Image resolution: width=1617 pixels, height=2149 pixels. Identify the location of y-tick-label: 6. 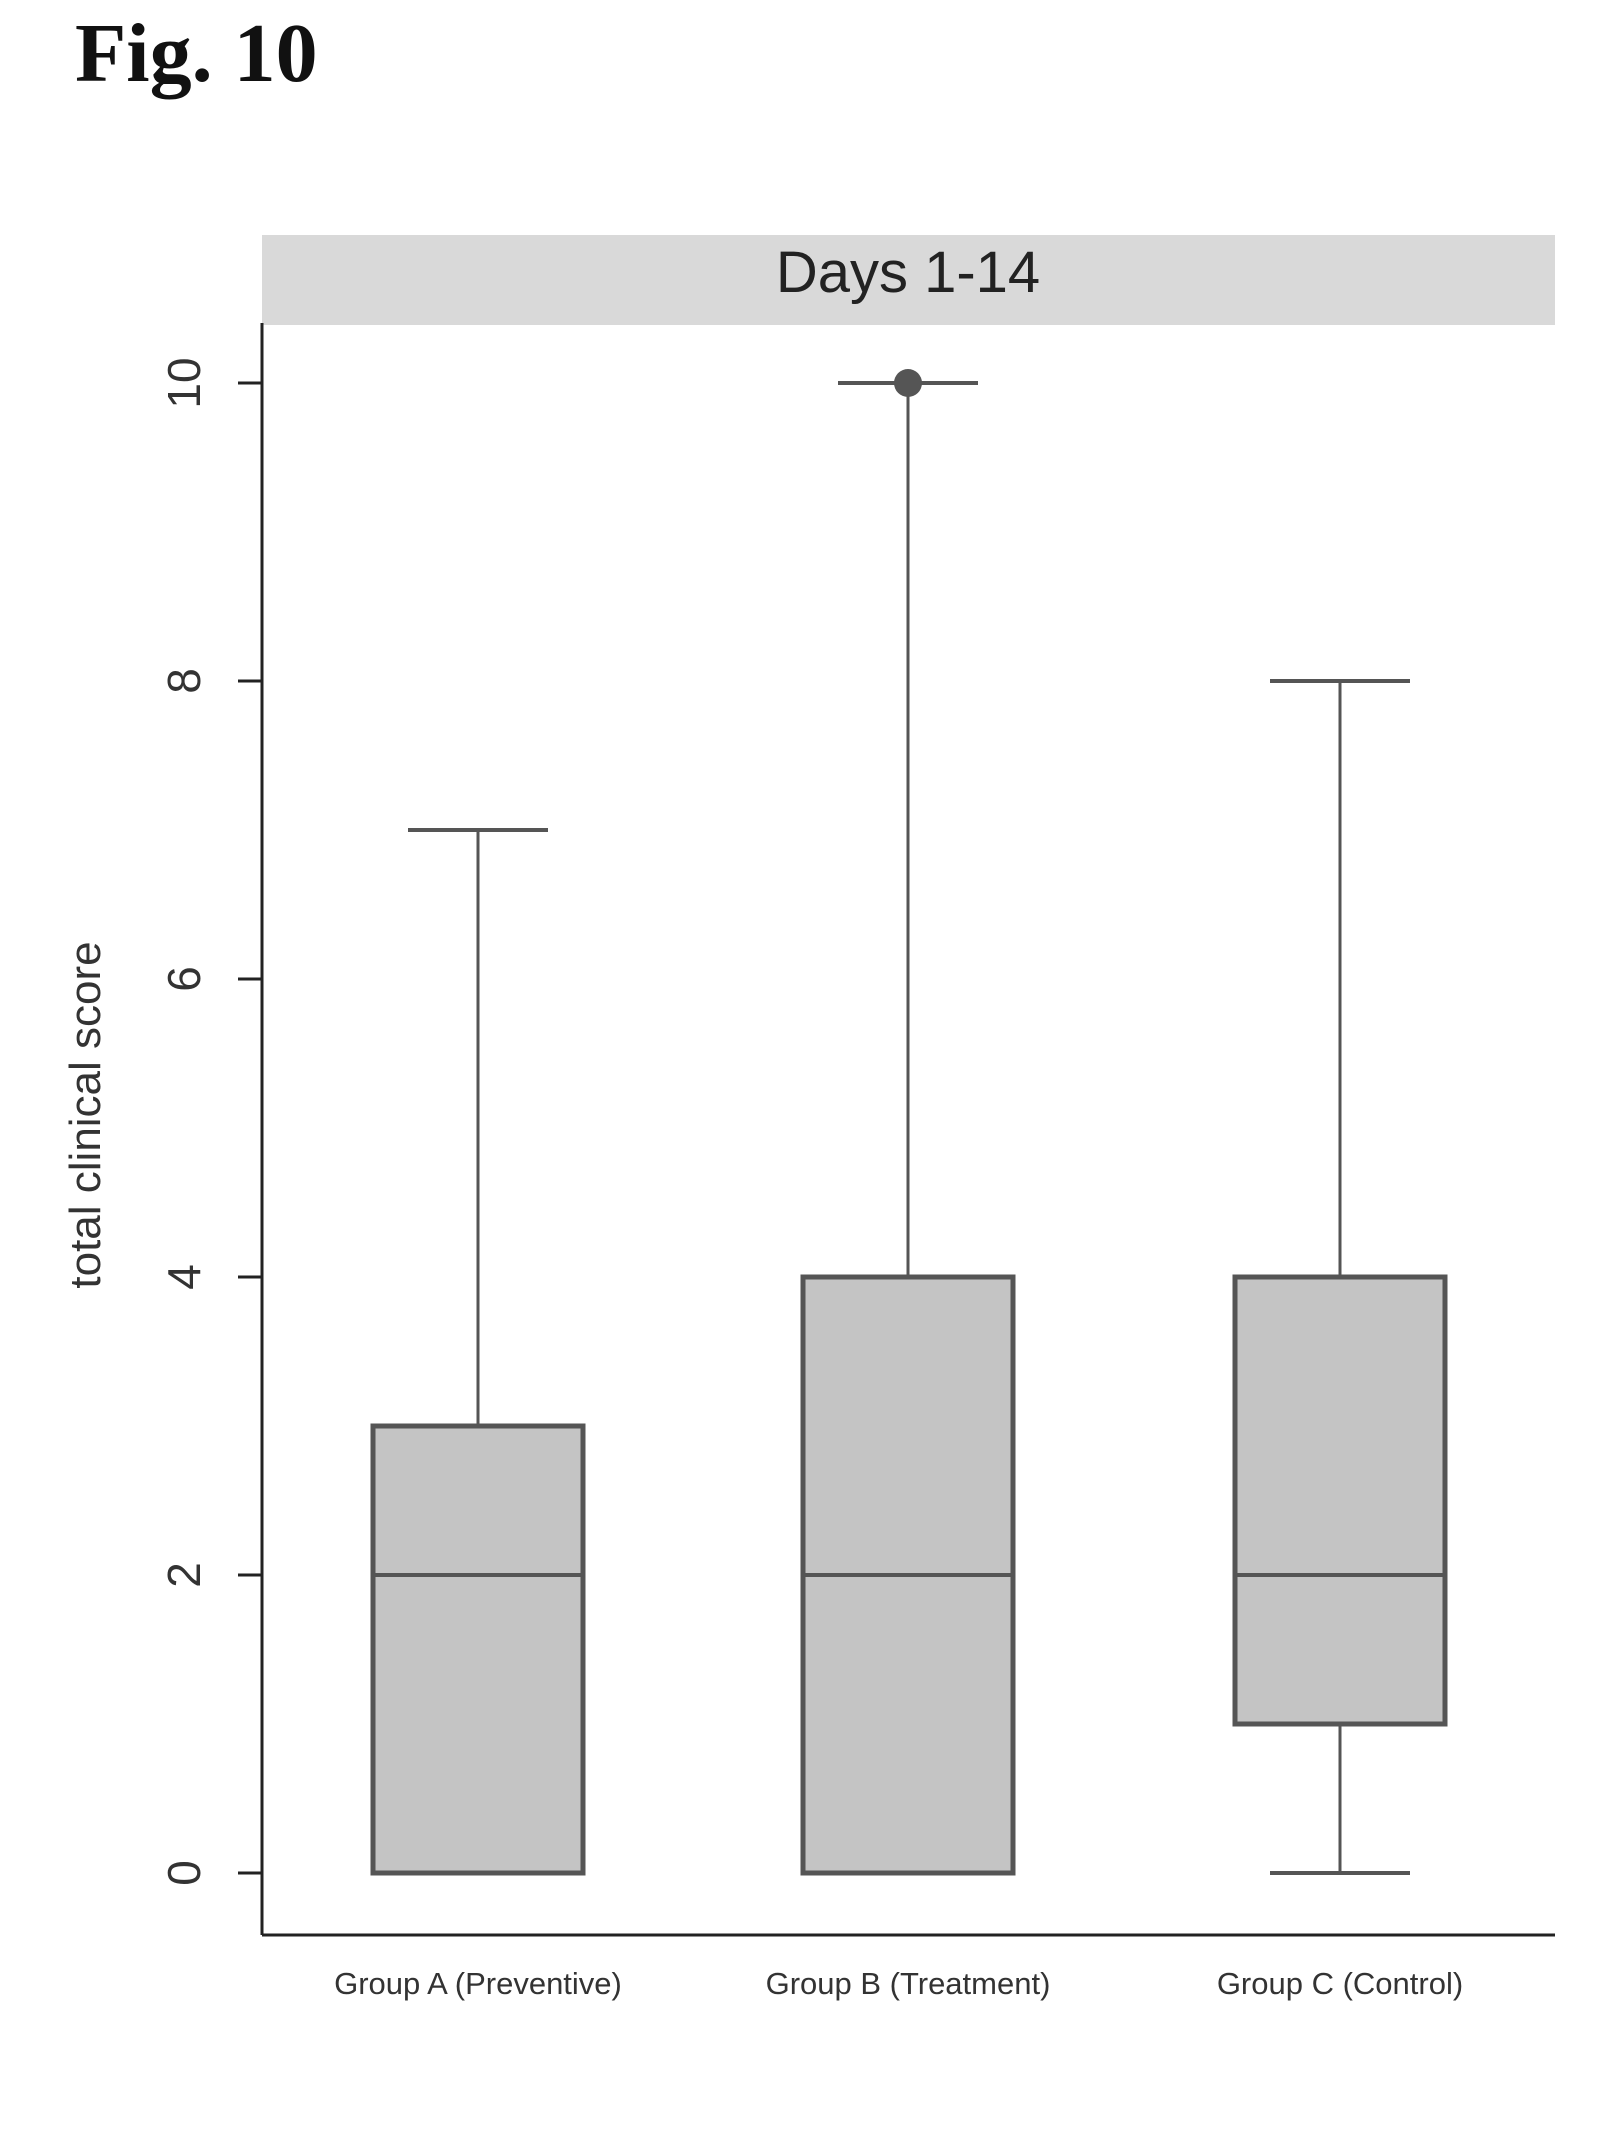
(184, 979).